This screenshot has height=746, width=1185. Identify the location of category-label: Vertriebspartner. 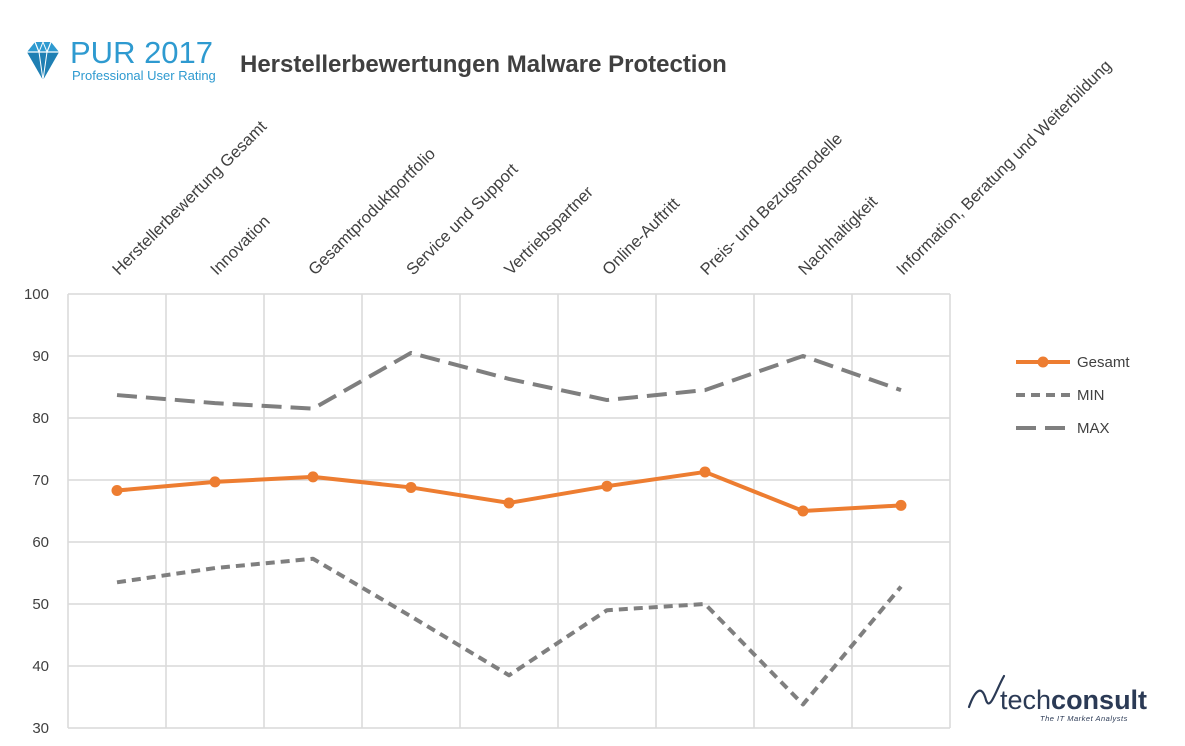
(549, 231).